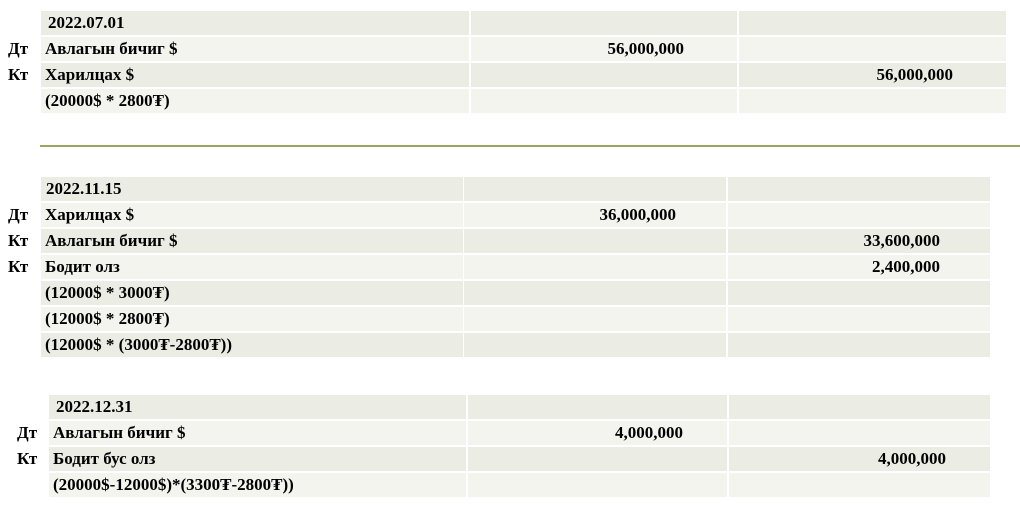  Describe the element at coordinates (252, 319) in the screenshot. I see `calculation-note: (12000$ * 2800₮)` at that location.